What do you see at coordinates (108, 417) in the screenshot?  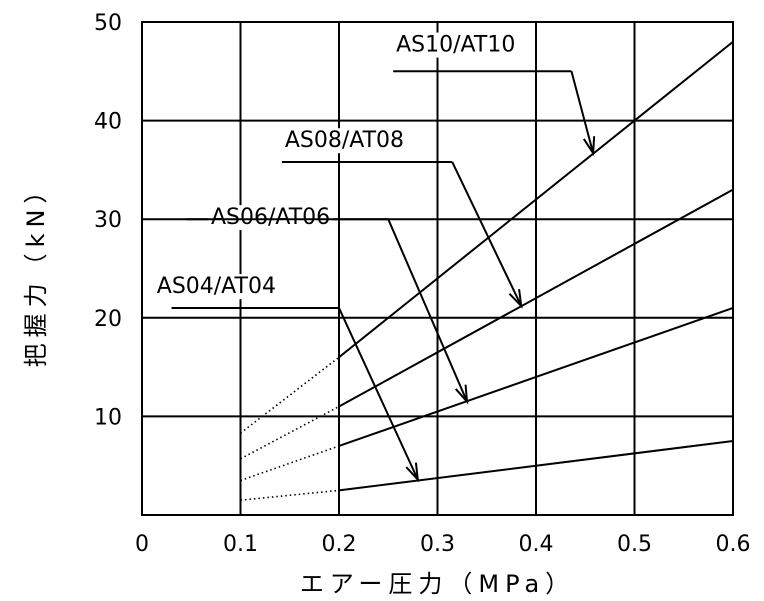 I see `y-tick-label: 10` at bounding box center [108, 417].